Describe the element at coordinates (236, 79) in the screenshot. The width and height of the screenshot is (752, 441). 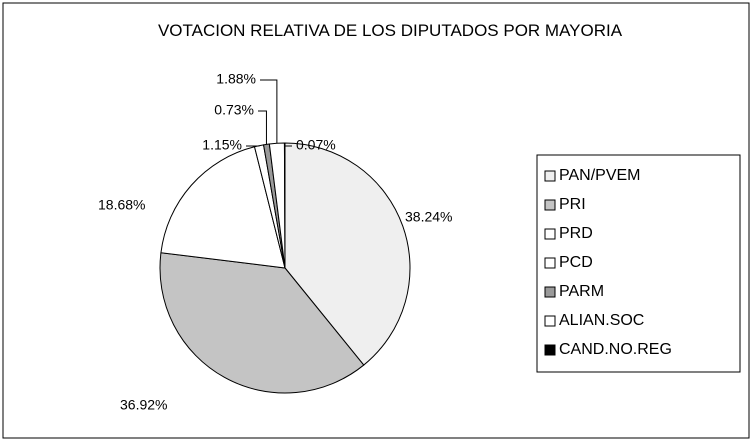
I see `data-label: 1.88%` at that location.